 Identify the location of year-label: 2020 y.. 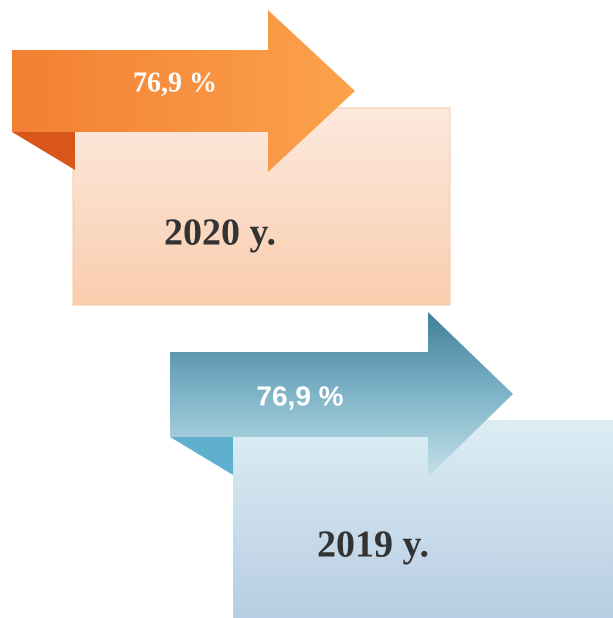
(220, 233).